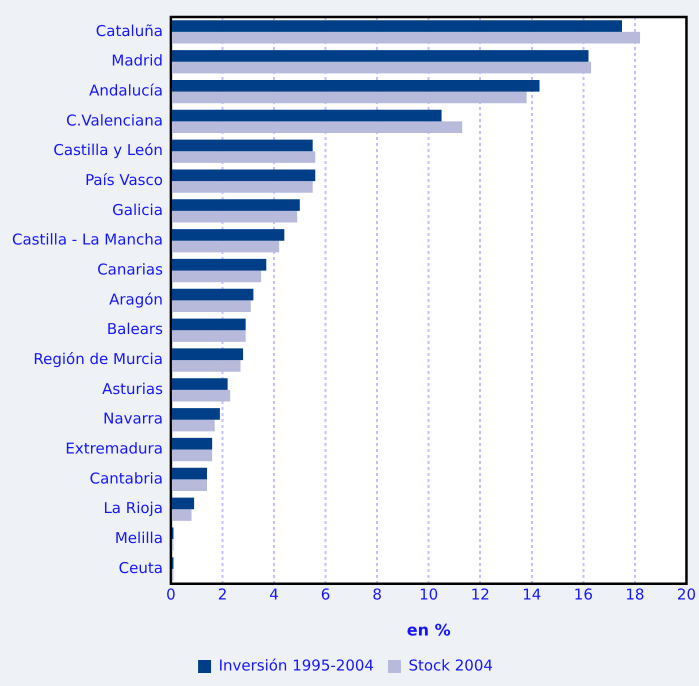 This screenshot has width=699, height=686. I want to click on x-tick-label: 6, so click(325, 595).